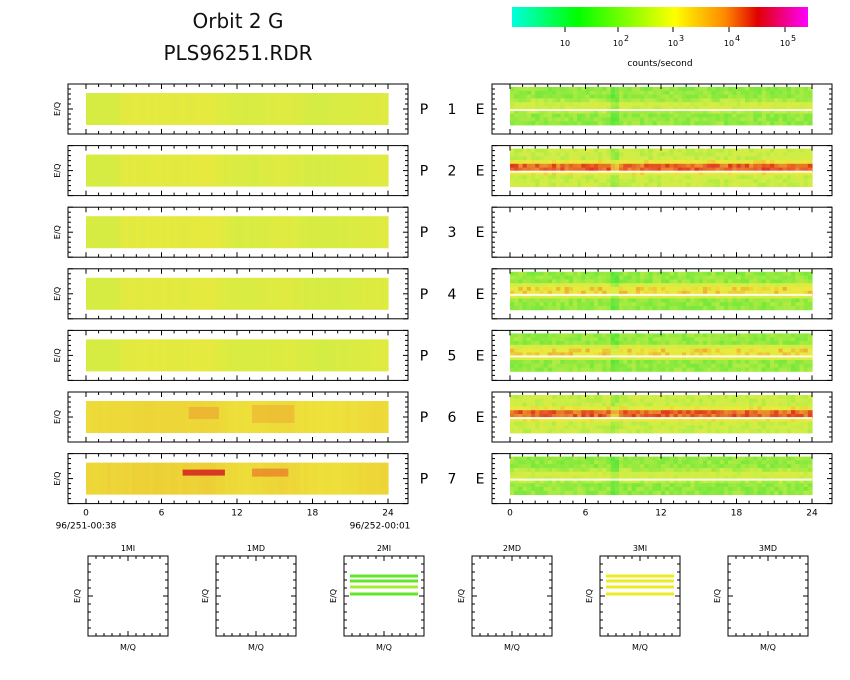 This screenshot has height=680, width=850. Describe the element at coordinates (57, 355) in the screenshot. I see `left-y-axis-label: E/Q` at that location.